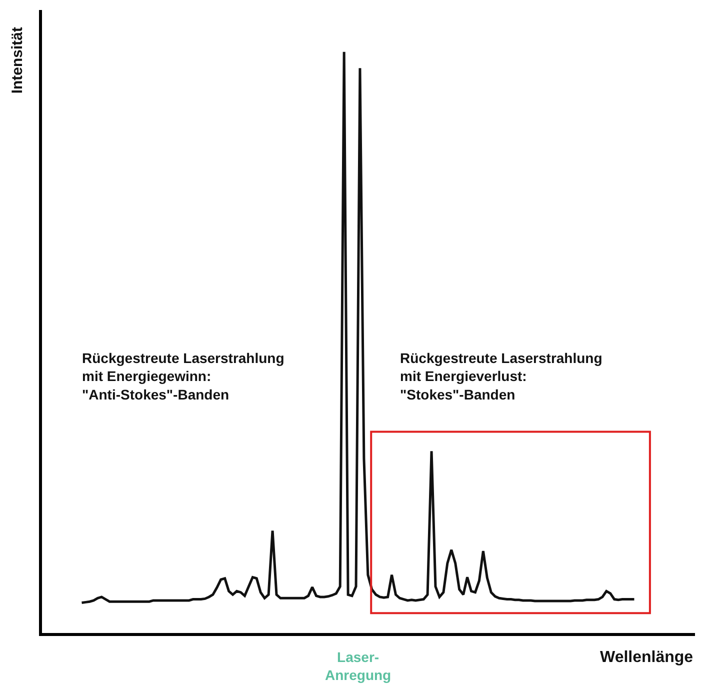 The width and height of the screenshot is (702, 691). What do you see at coordinates (647, 657) in the screenshot?
I see `x-axis-title: Wellenlänge` at bounding box center [647, 657].